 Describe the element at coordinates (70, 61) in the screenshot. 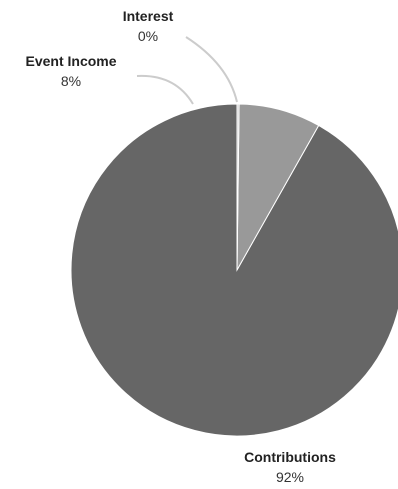

I see `slice-label-event-income: Event Income` at that location.